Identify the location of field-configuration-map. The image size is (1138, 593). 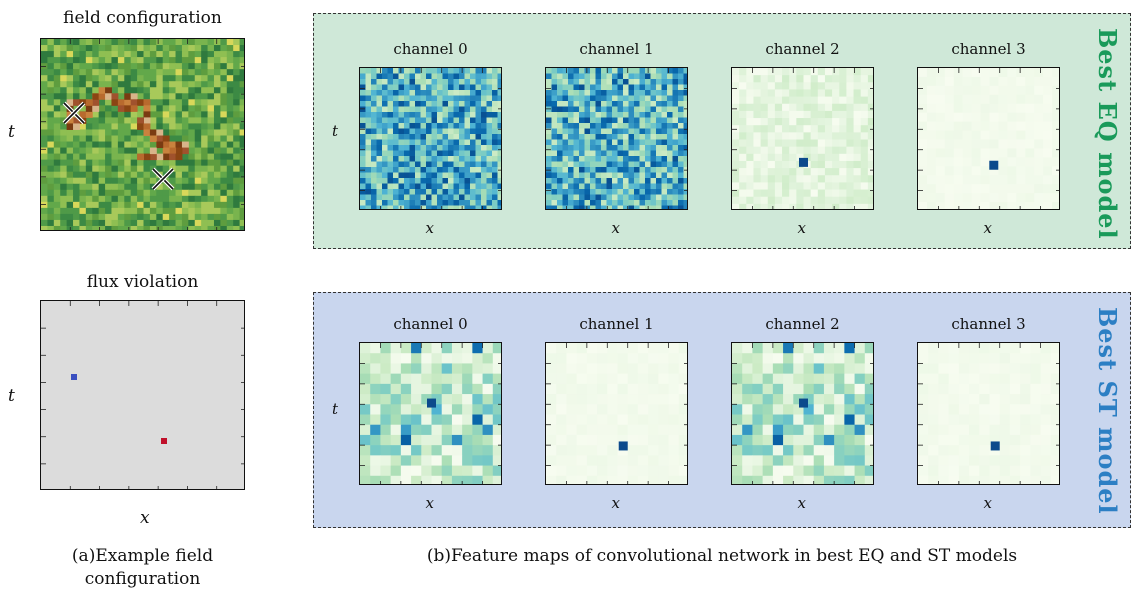
(142, 134).